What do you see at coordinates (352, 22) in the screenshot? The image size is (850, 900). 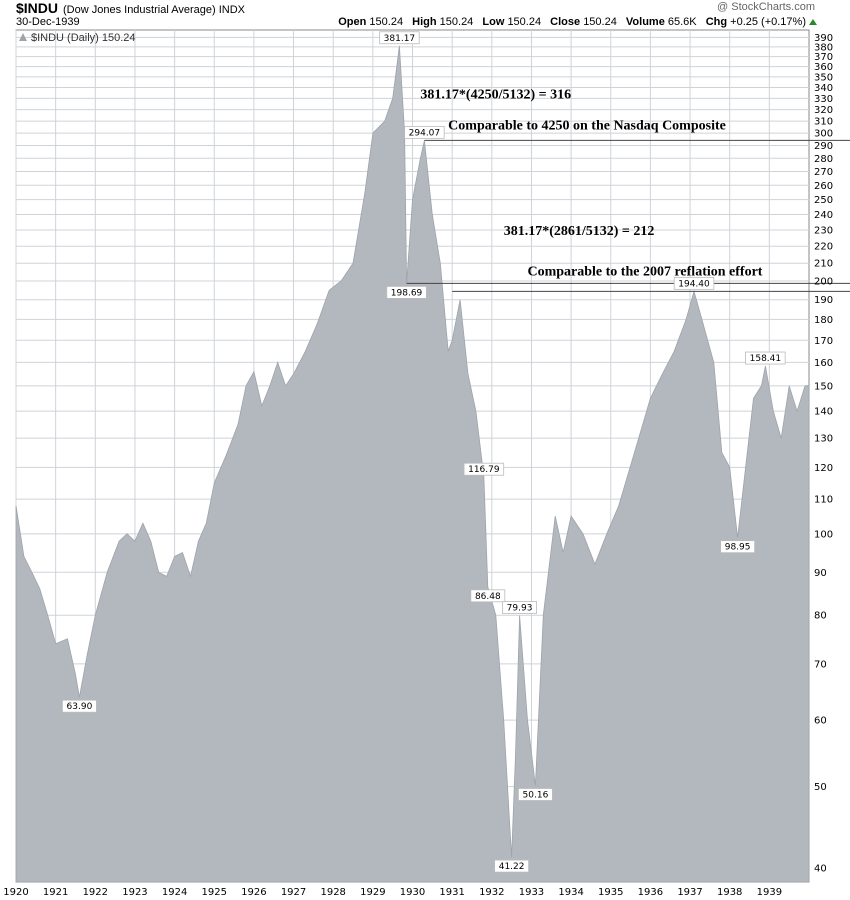 I see `quote-open-label: Open` at bounding box center [352, 22].